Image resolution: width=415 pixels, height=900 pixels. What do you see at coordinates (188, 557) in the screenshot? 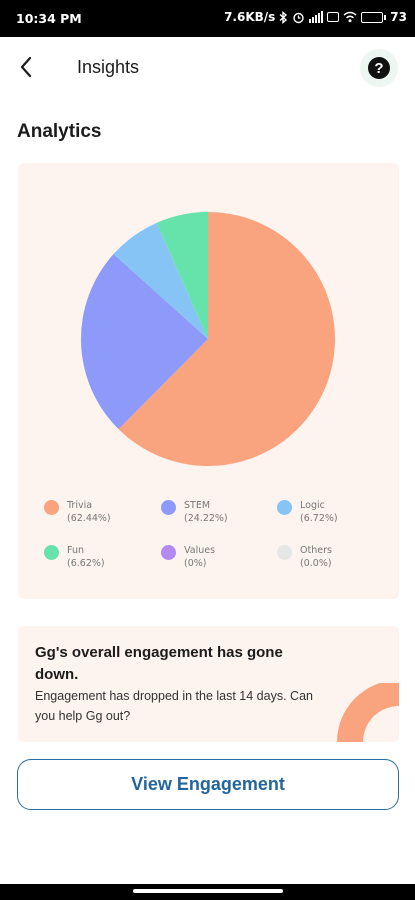
I see `legend-item-values: Values (0%)` at bounding box center [188, 557].